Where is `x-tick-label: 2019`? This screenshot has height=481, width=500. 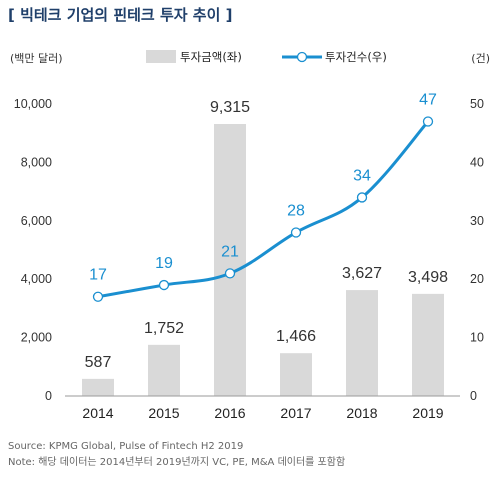 x-tick-label: 2019 is located at coordinates (427, 413).